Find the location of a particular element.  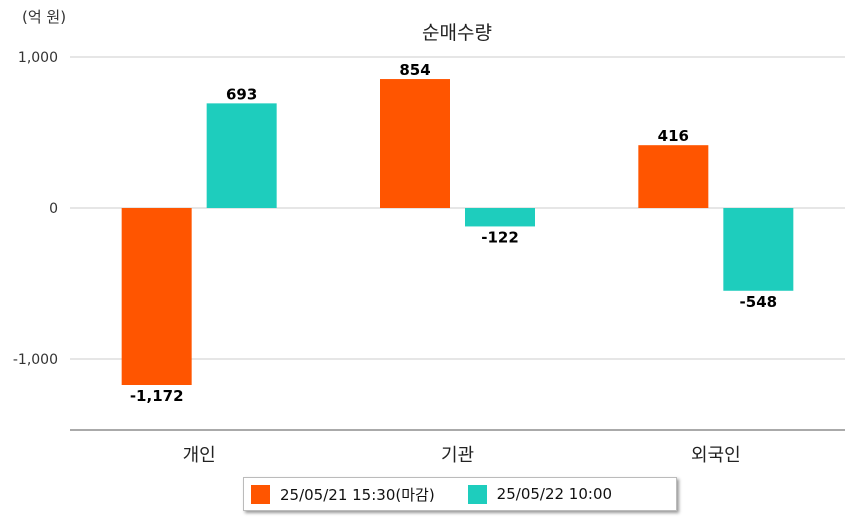

y-tick-label: 1,000 is located at coordinates (38, 58).